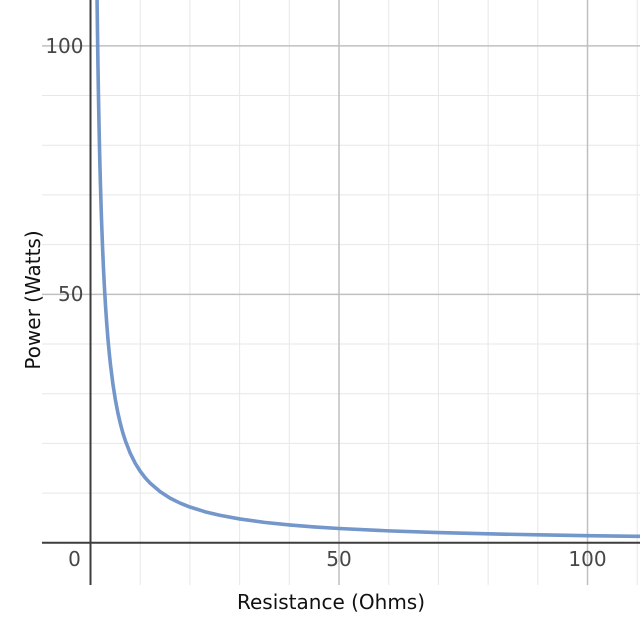  I want to click on x-axis-title: Resistance (Ohms), so click(331, 602).